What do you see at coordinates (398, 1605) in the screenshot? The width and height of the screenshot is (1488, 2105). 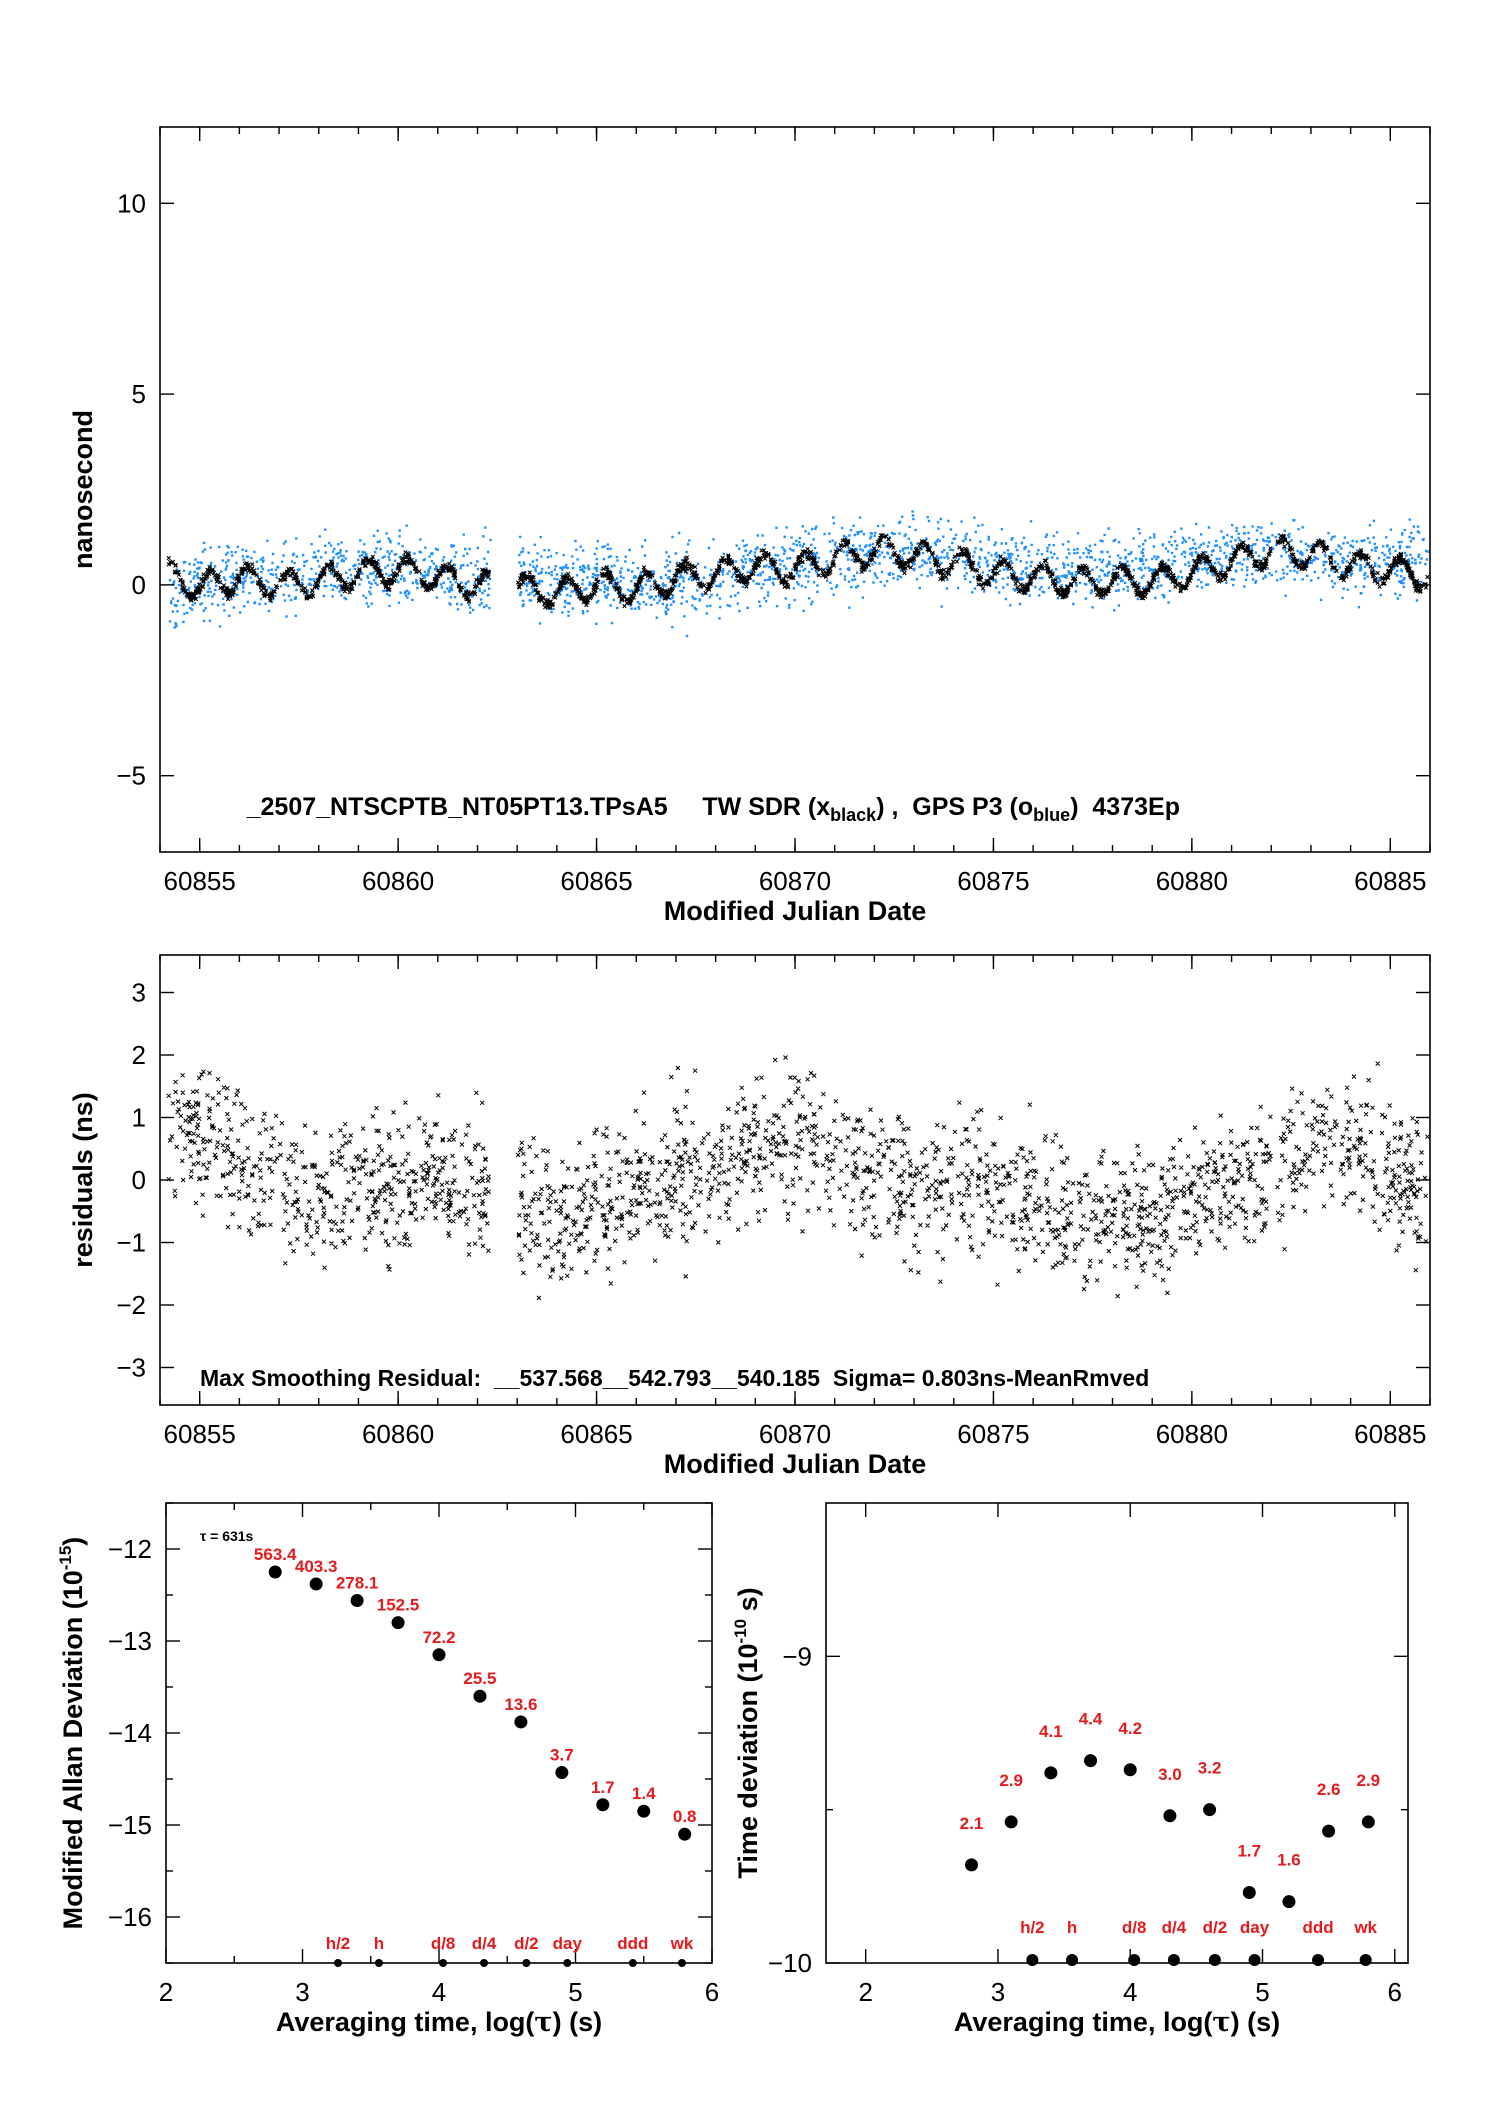 I see `mdev-point-label: 152.5` at bounding box center [398, 1605].